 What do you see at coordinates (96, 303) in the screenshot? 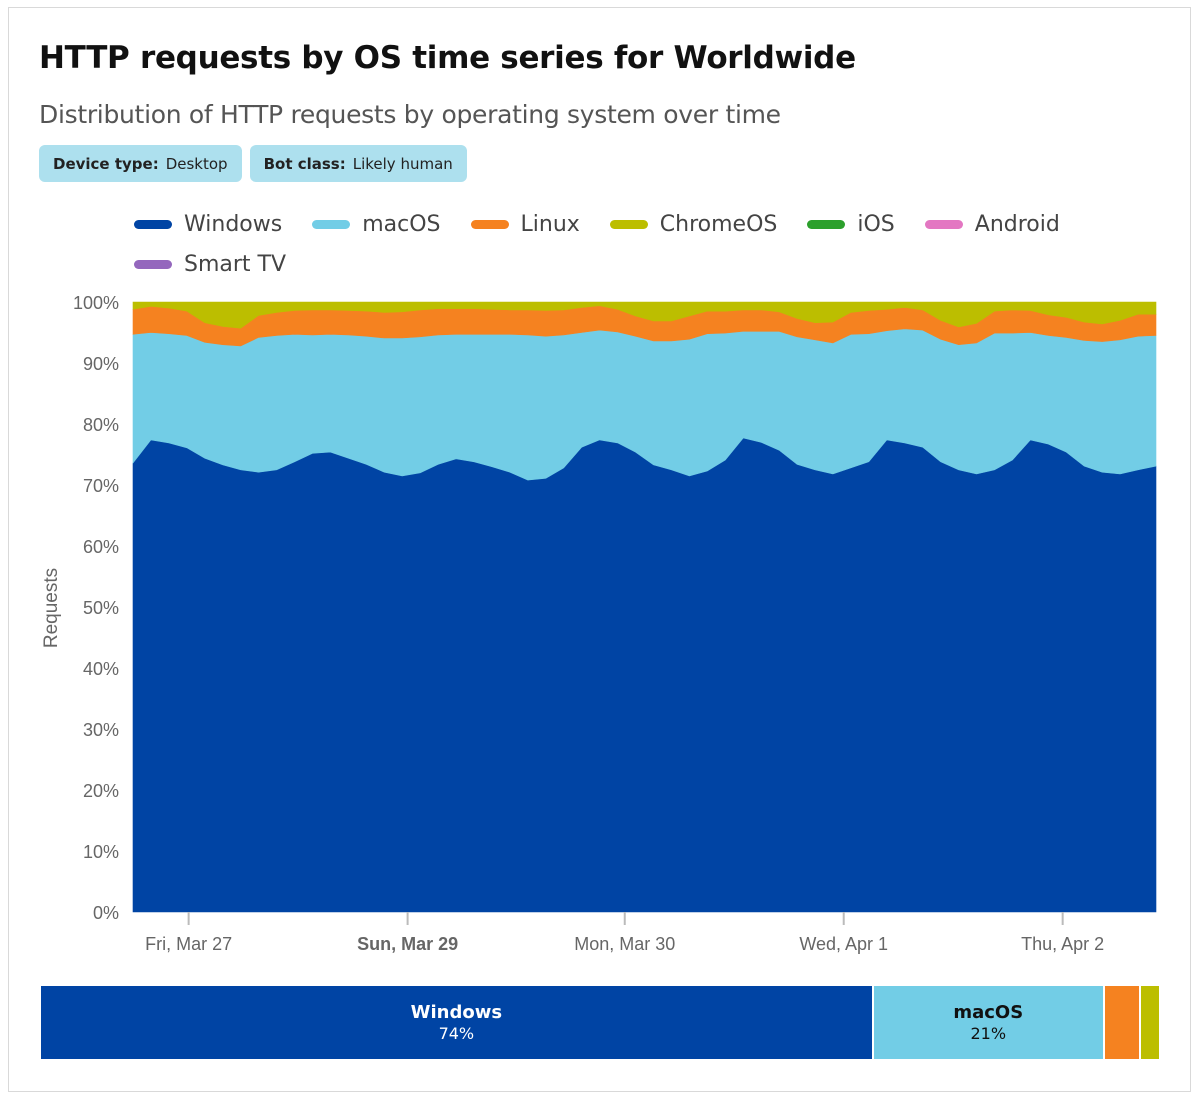
I see `y-tick-label: 100%` at bounding box center [96, 303].